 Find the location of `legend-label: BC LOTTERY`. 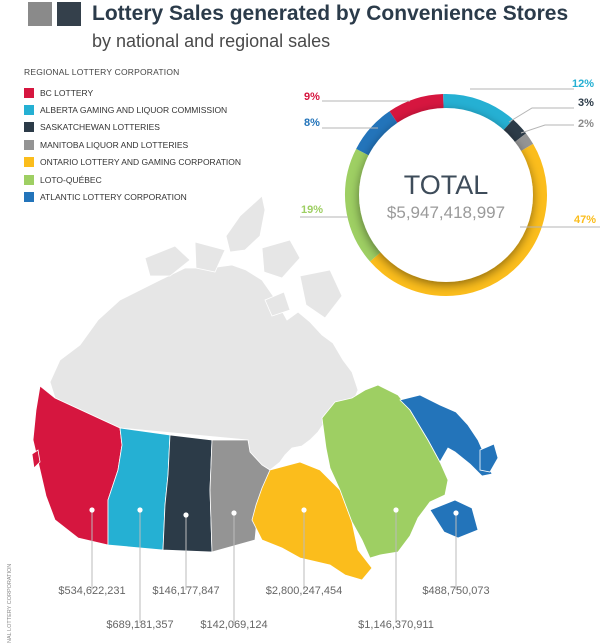

legend-label: BC LOTTERY is located at coordinates (67, 92).